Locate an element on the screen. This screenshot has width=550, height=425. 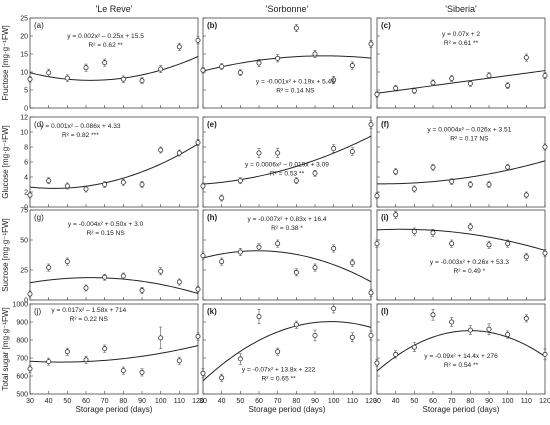
regression-equation: y = -0.004x² + 0.50x + 3.0 is located at coordinates (106, 224).